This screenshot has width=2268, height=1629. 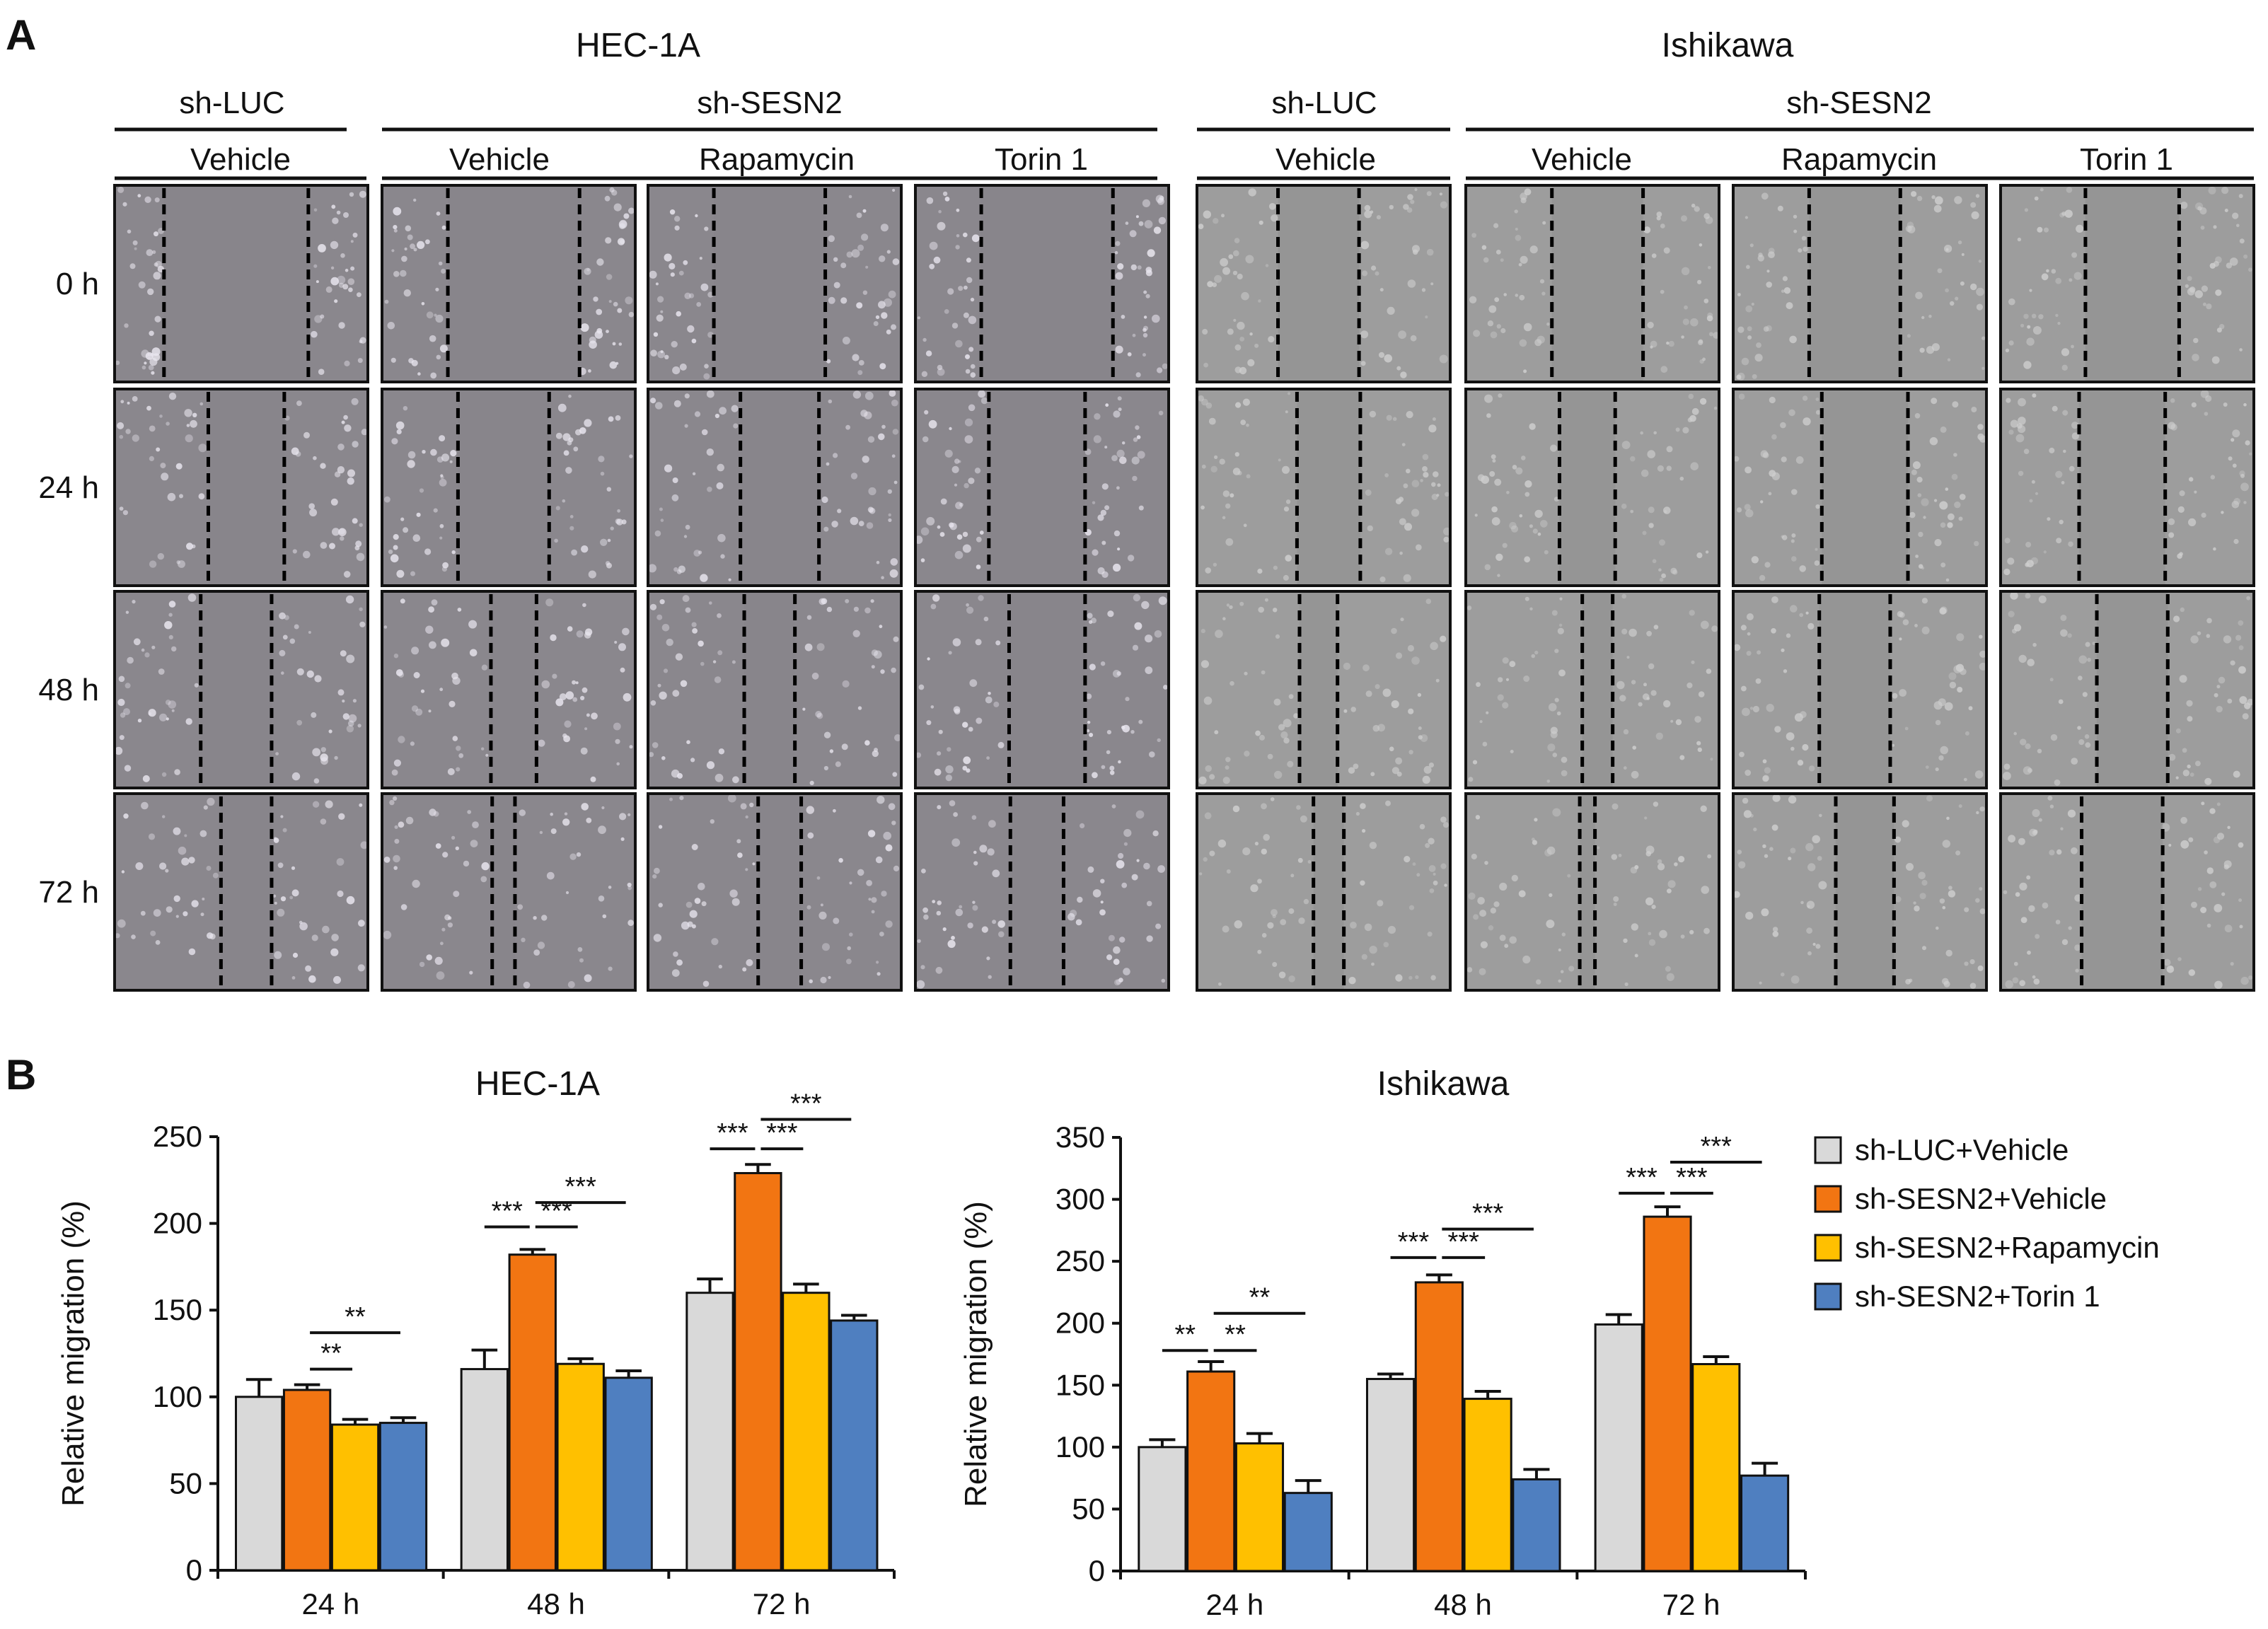 What do you see at coordinates (2007, 1247) in the screenshot?
I see `legend-label-shsesn2-rapamycin: sh-SESN2+Rapamycin` at bounding box center [2007, 1247].